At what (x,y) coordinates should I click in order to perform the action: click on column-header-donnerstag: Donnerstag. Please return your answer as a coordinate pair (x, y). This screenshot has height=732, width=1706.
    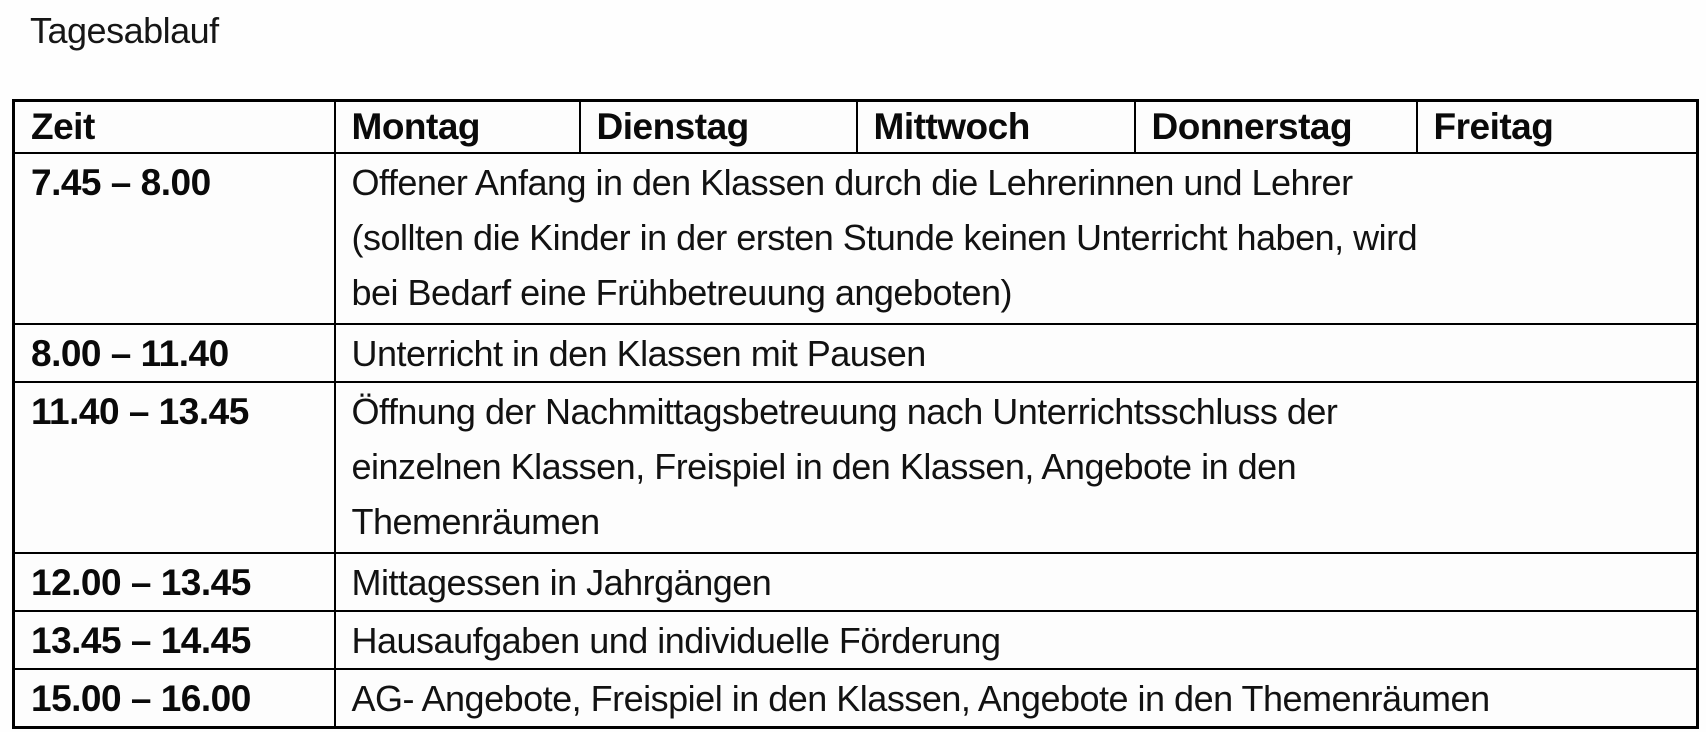
    Looking at the image, I should click on (1275, 126).